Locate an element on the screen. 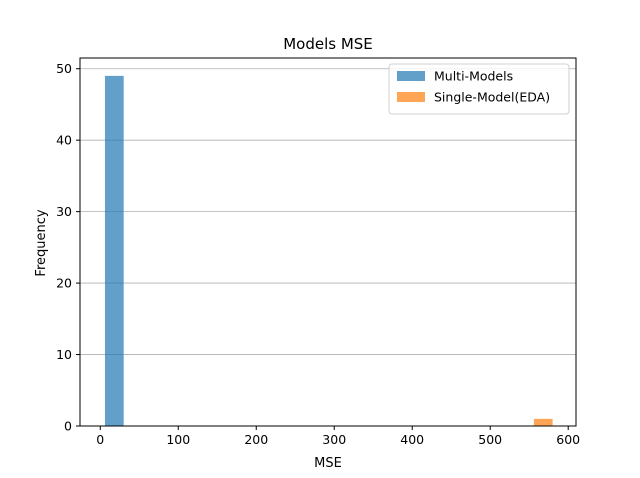  x-tick-label: 0 is located at coordinates (100, 439).